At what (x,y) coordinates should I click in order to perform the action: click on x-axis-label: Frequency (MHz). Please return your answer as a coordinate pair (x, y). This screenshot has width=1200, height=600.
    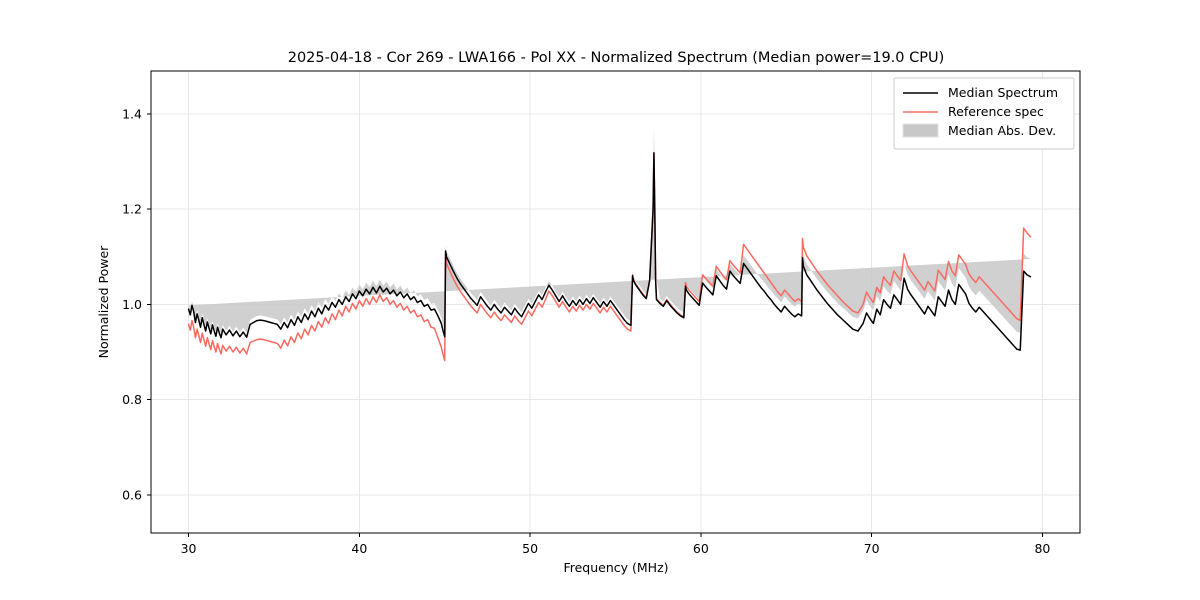
    Looking at the image, I should click on (615, 567).